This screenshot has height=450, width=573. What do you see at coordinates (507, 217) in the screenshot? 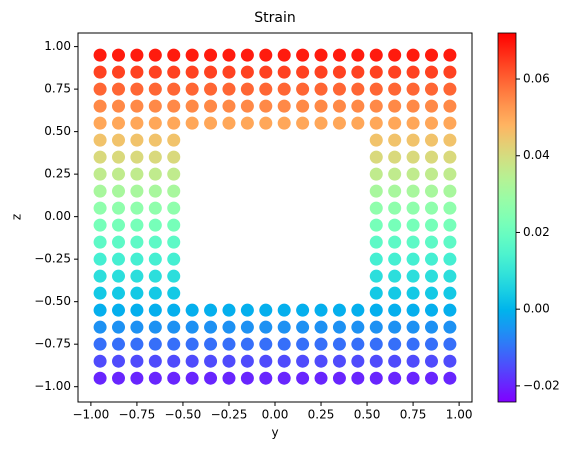
I see `colorbar` at bounding box center [507, 217].